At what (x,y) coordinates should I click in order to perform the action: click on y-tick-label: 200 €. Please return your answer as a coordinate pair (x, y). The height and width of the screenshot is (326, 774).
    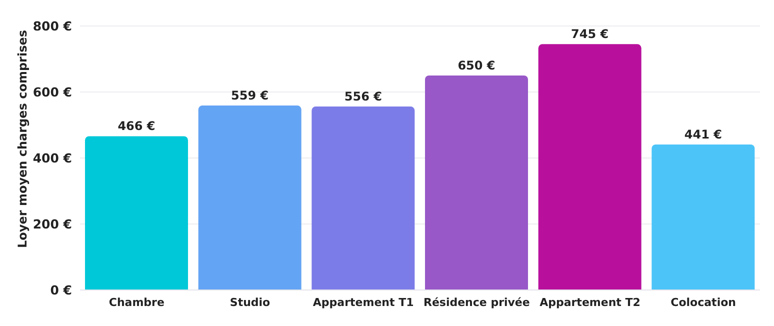
    Looking at the image, I should click on (52, 224).